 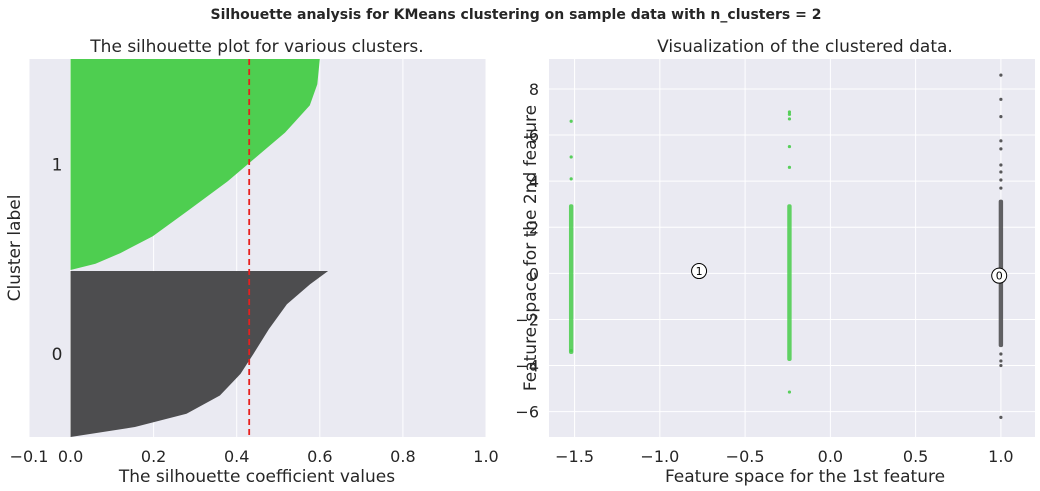 I want to click on scatter-x-tick-label: 0.0, so click(x=830, y=456).